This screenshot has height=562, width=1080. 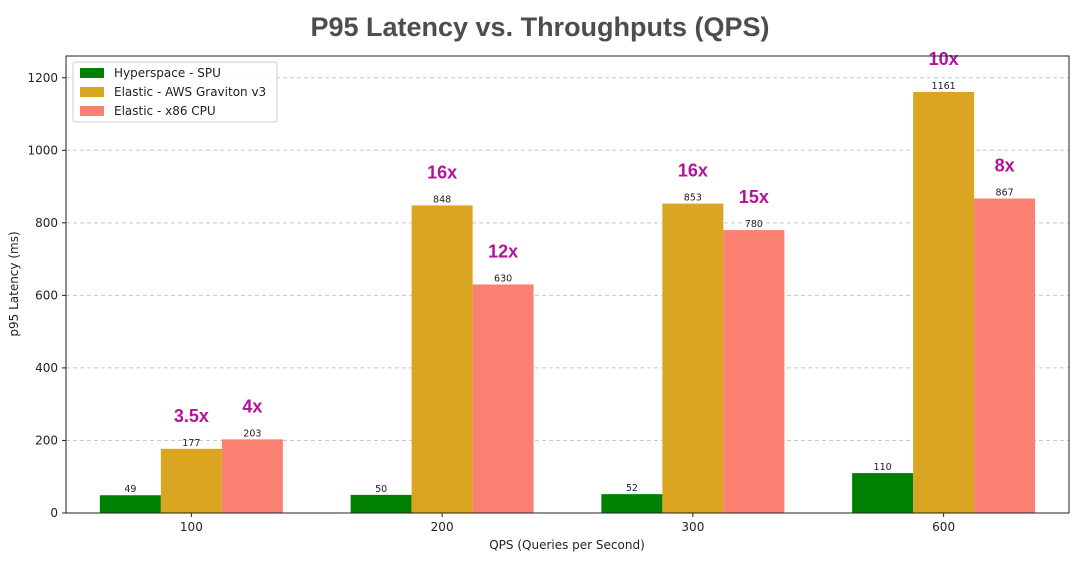 I want to click on bar-value-label: 1161, so click(x=944, y=86).